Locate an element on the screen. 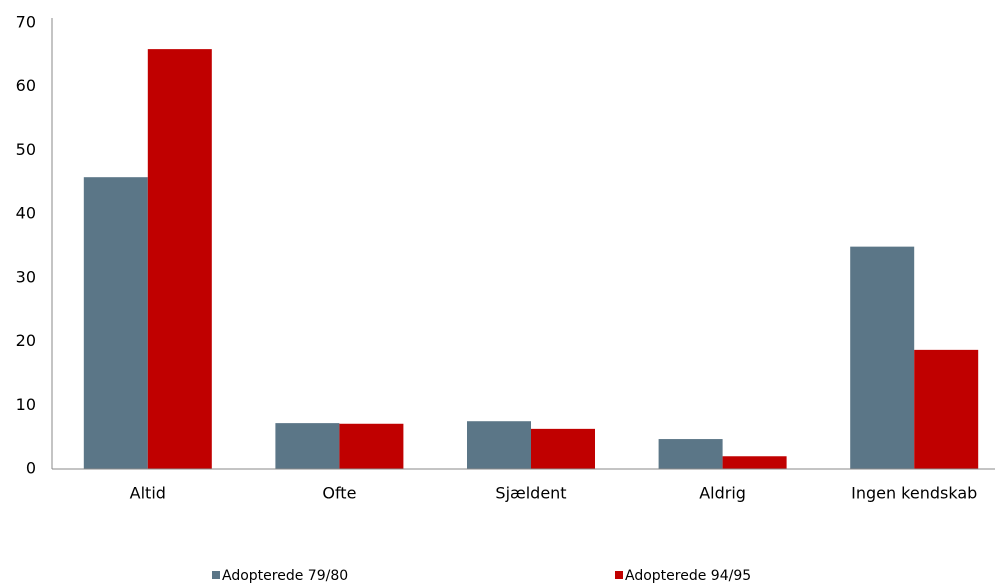 Image resolution: width=998 pixels, height=584 pixels. x-tick-label: Ofte is located at coordinates (339, 493).